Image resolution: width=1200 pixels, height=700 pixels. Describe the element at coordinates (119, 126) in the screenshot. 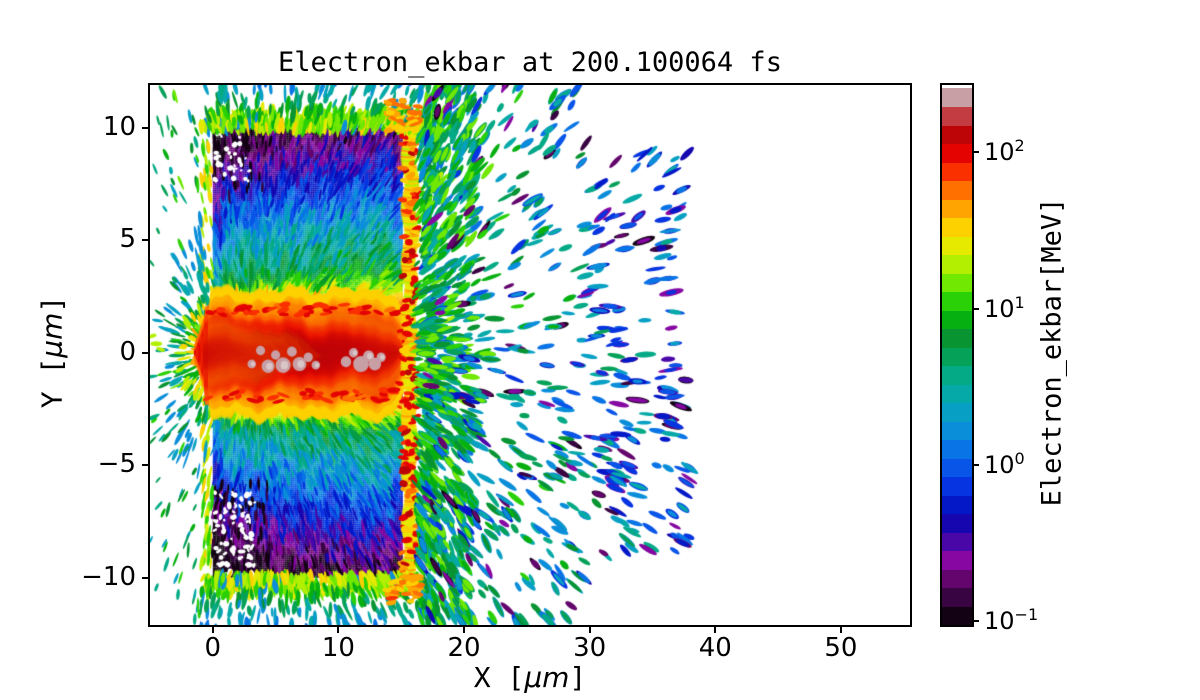

I see `y-tick-label: 10` at that location.